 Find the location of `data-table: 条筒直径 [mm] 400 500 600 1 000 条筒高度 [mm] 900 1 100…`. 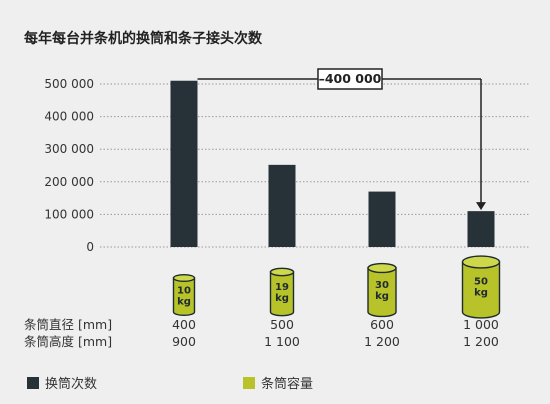

data-table: 条筒直径 [mm] 400 500 600 1 000 条筒高度 [mm] 900 1 100… is located at coordinates (261, 333).